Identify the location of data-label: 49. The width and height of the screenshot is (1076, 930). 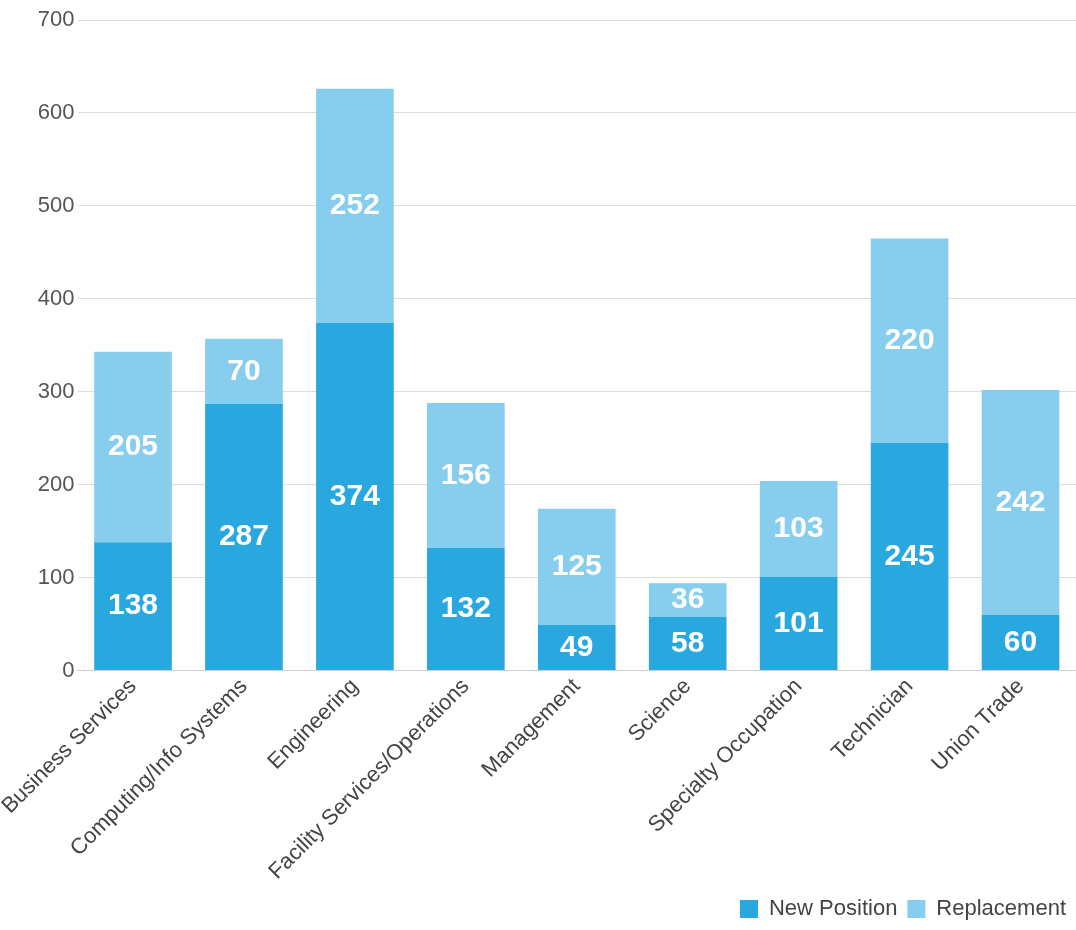
(577, 645).